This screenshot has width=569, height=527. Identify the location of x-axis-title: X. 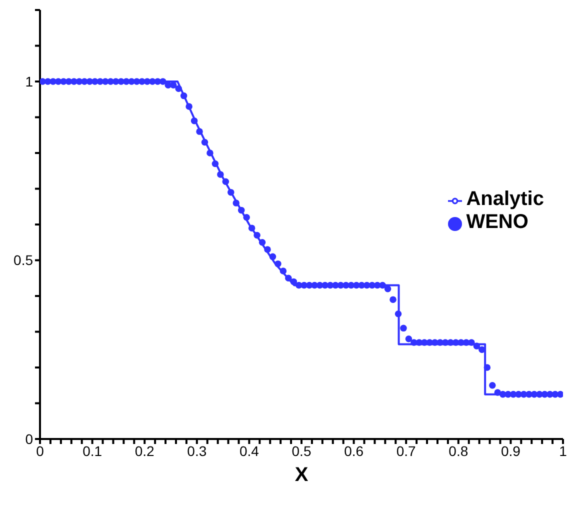
(301, 475).